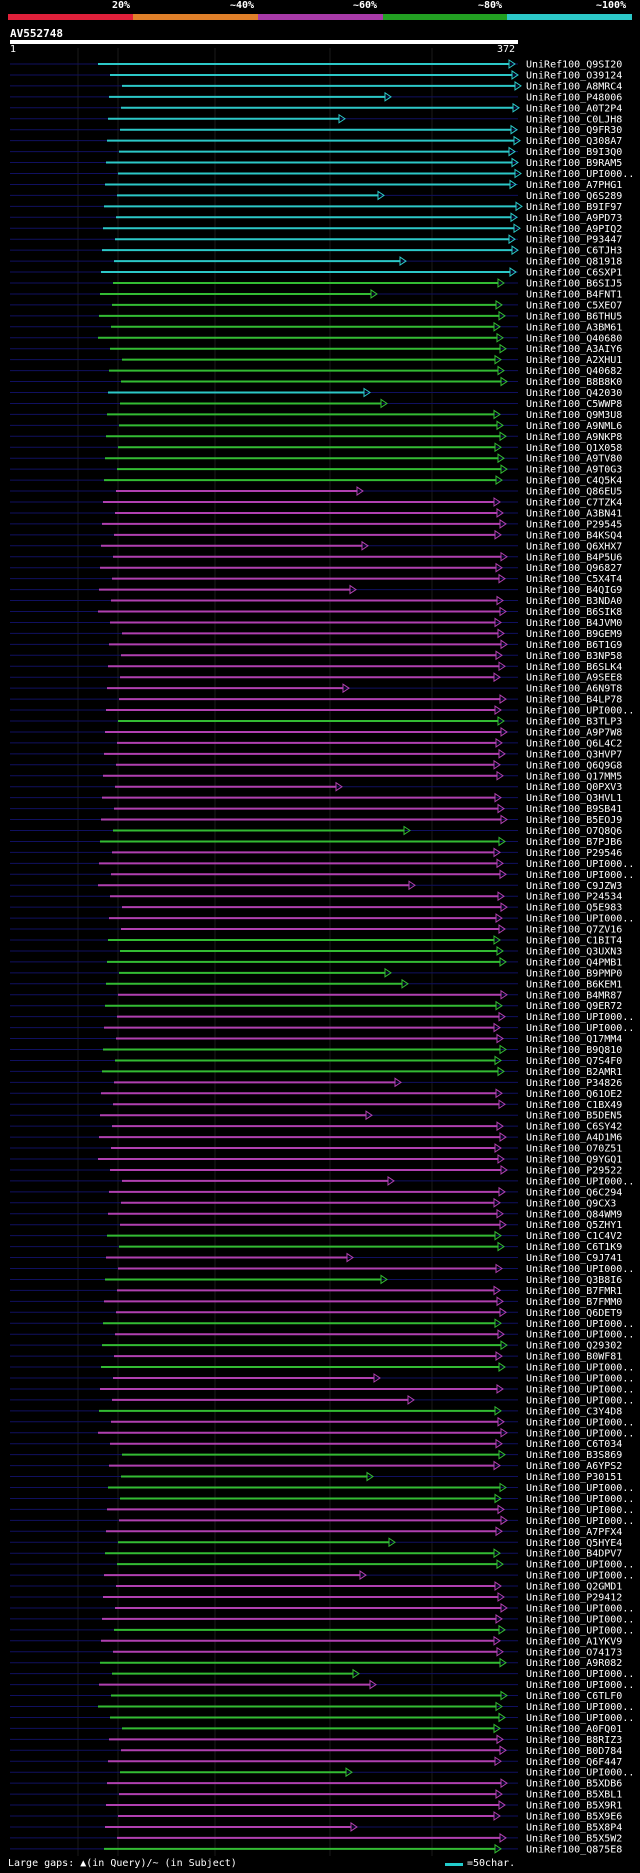 This screenshot has width=640, height=1873. What do you see at coordinates (574, 426) in the screenshot?
I see `hit-label-link: UniRef100_A9NML6` at bounding box center [574, 426].